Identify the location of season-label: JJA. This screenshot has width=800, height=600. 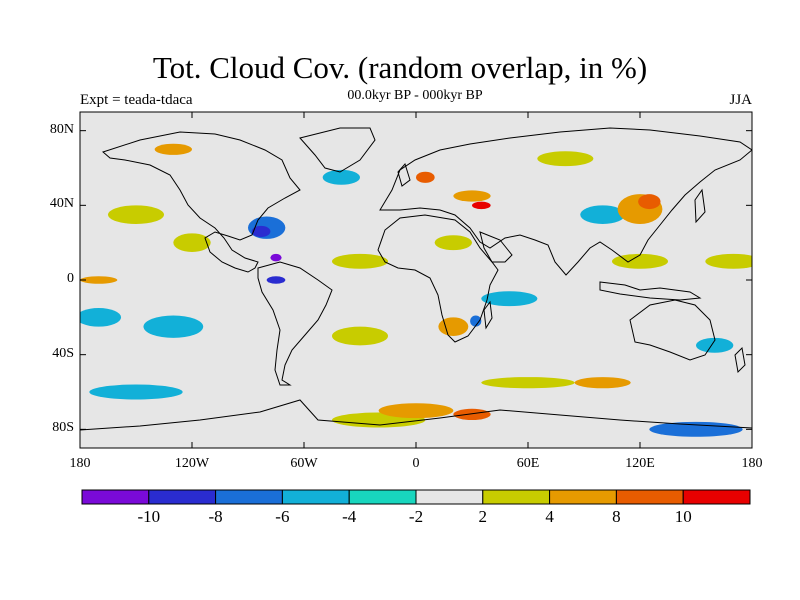
(740, 100).